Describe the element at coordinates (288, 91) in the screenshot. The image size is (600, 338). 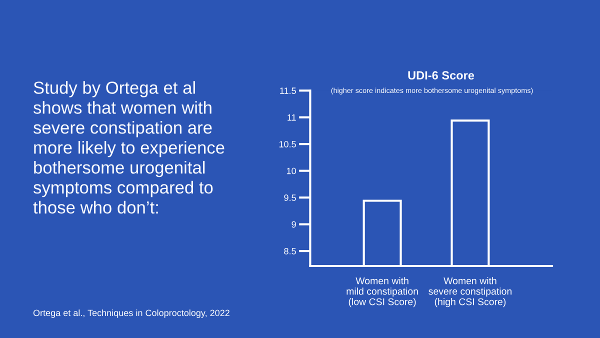
I see `y-tick-label: 11.5` at that location.